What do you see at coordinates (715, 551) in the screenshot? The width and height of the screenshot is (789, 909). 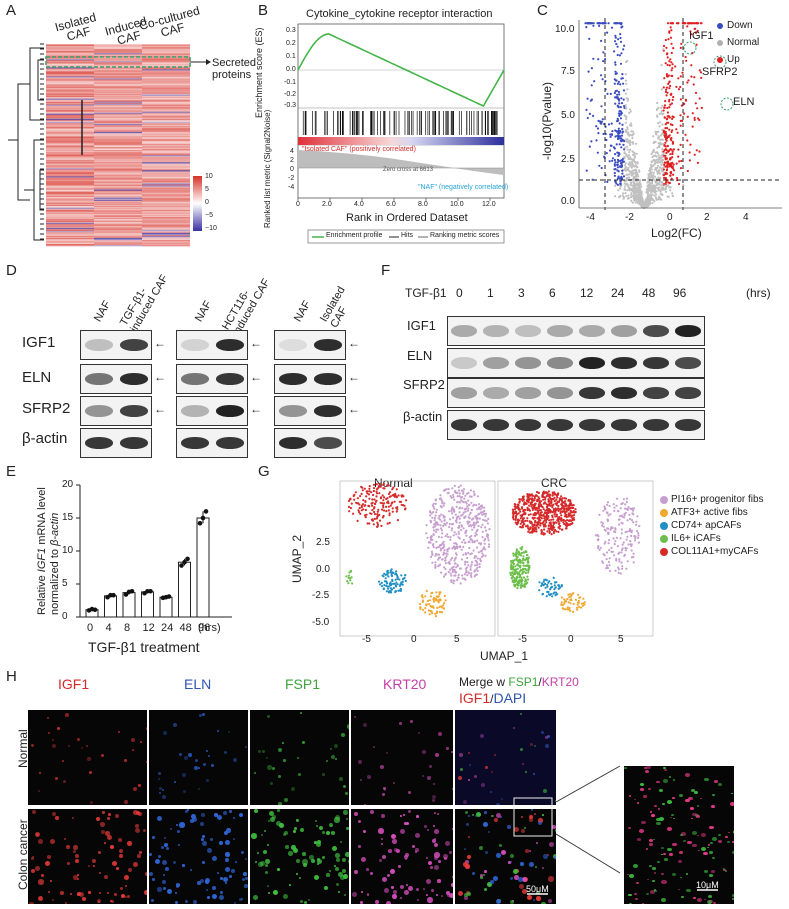 I see `legend-entry: COL11A1+myCAFs` at bounding box center [715, 551].